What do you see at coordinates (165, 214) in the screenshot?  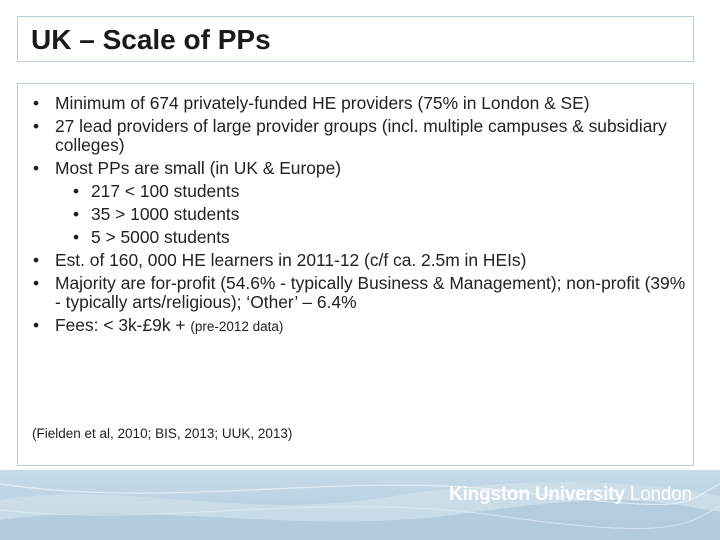 I see `bullet-text: 35 > 1000 students` at bounding box center [165, 214].